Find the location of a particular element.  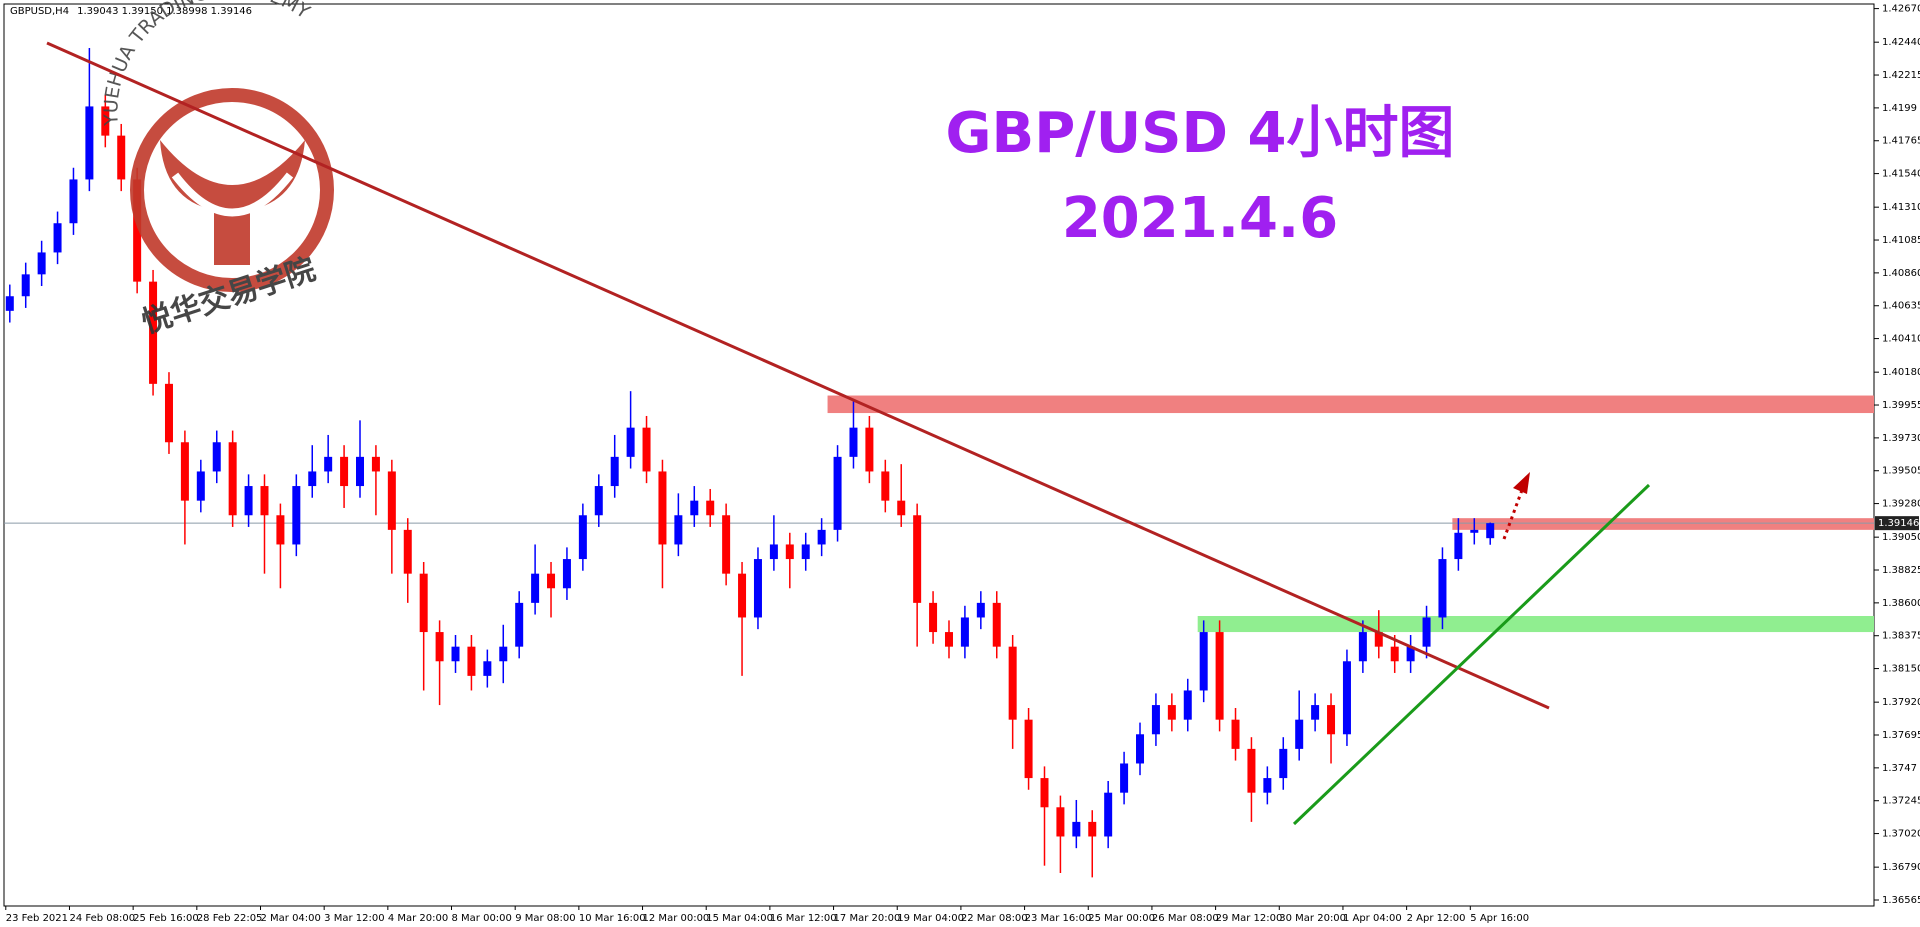

y-tick-label: 1.39730 is located at coordinates (1901, 438).